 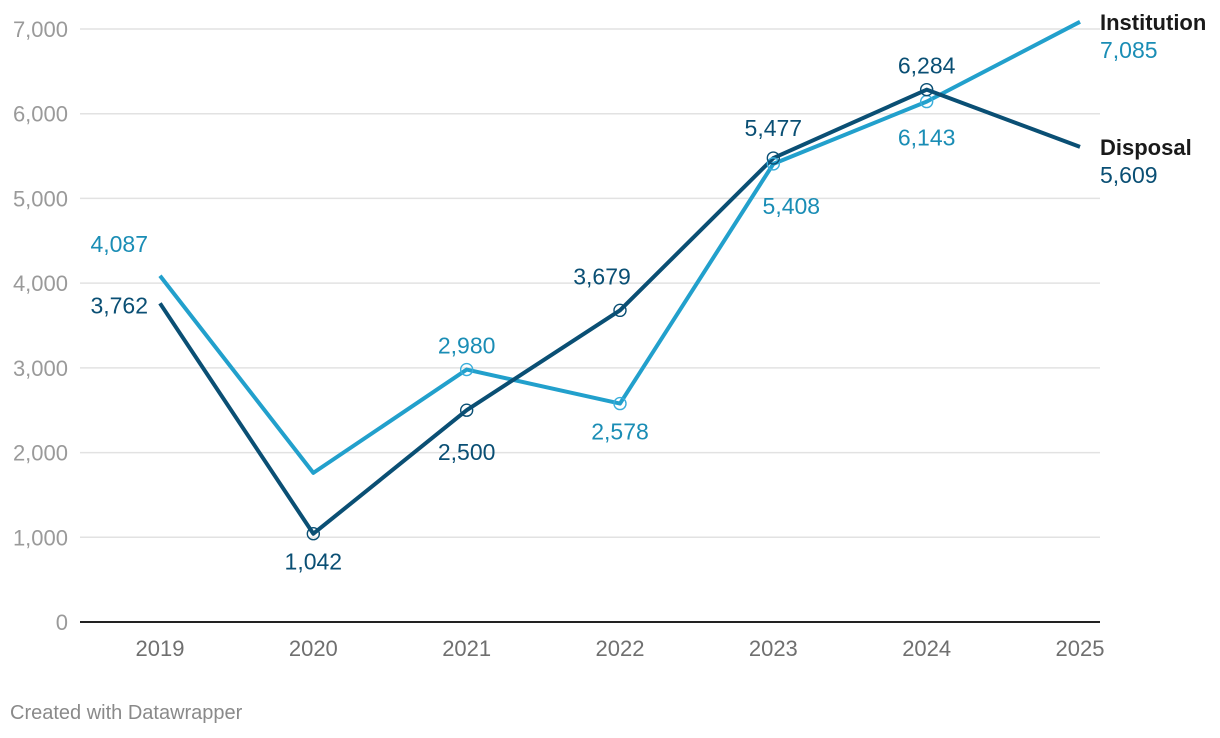 I want to click on y-tick-label: 6,000, so click(x=40, y=114).